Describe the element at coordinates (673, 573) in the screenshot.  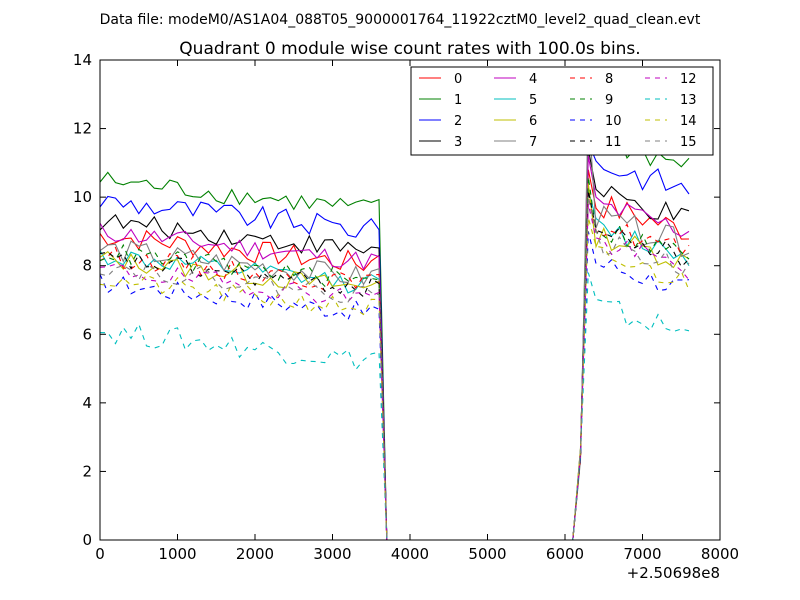
I see `x-offset-label: +2.50698e8` at that location.